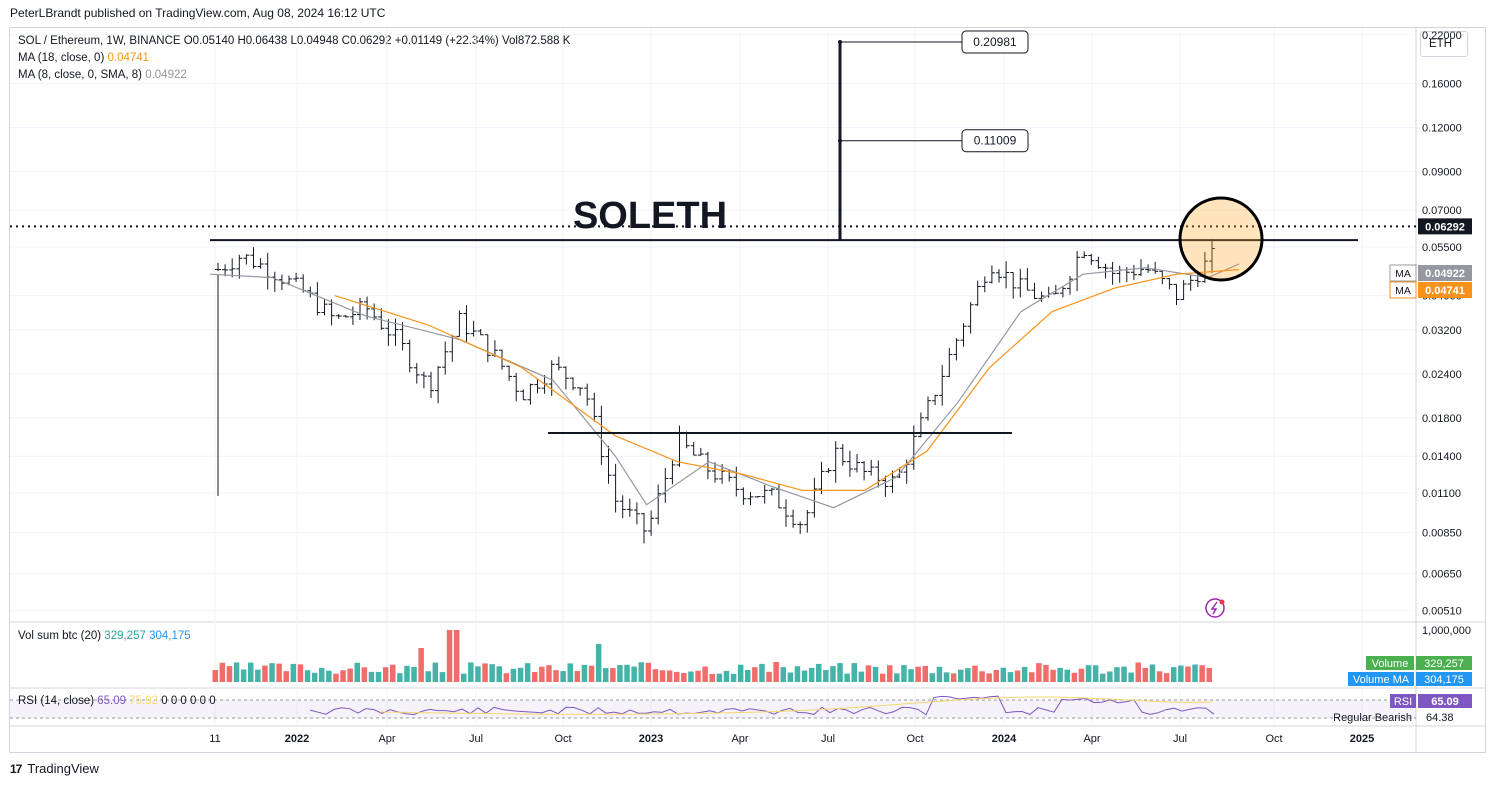 The width and height of the screenshot is (1498, 787). Describe the element at coordinates (144, 701) in the screenshot. I see `rsi-value2: 75.92` at that location.